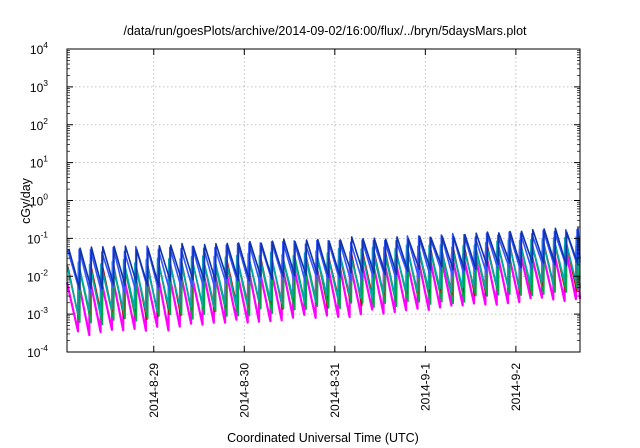 This screenshot has height=448, width=640. What do you see at coordinates (39, 200) in the screenshot?
I see `y-tick-label: 10⁰` at bounding box center [39, 200].